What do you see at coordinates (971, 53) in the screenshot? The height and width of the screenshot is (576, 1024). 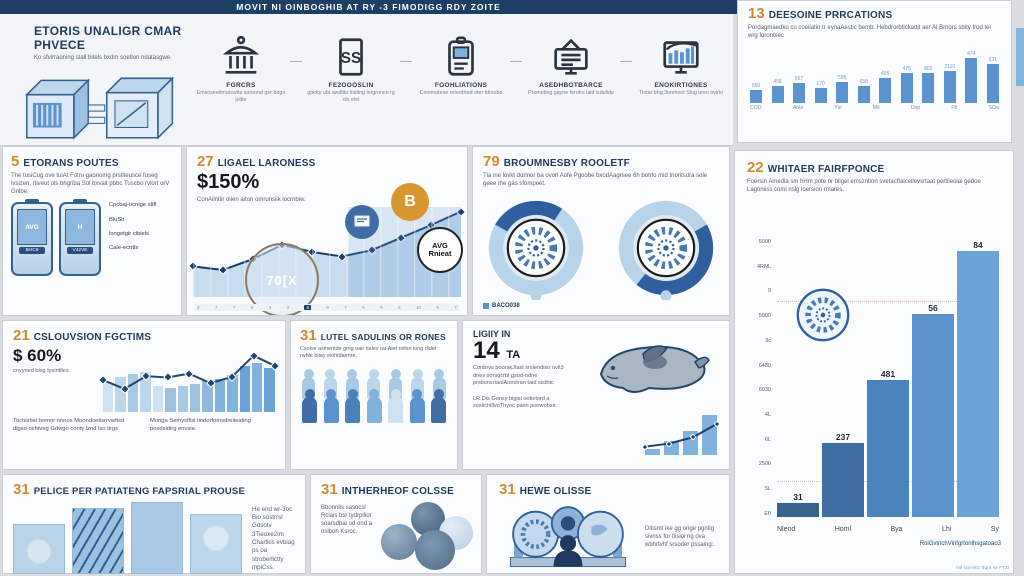 I see `bar-value-label: 474` at bounding box center [971, 53].